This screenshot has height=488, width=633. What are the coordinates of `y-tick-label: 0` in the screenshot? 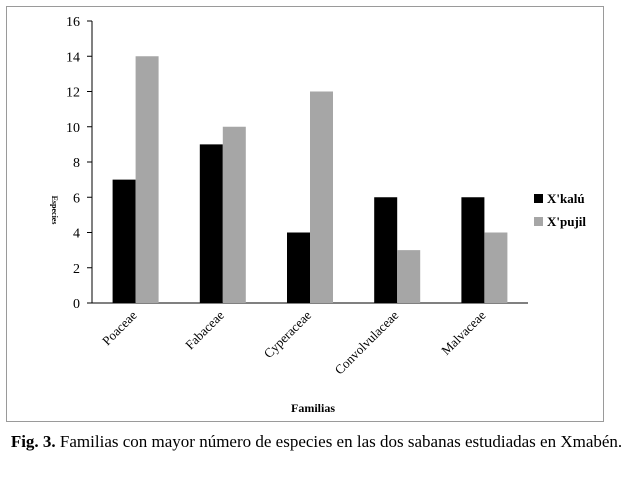 It's located at (76, 304).